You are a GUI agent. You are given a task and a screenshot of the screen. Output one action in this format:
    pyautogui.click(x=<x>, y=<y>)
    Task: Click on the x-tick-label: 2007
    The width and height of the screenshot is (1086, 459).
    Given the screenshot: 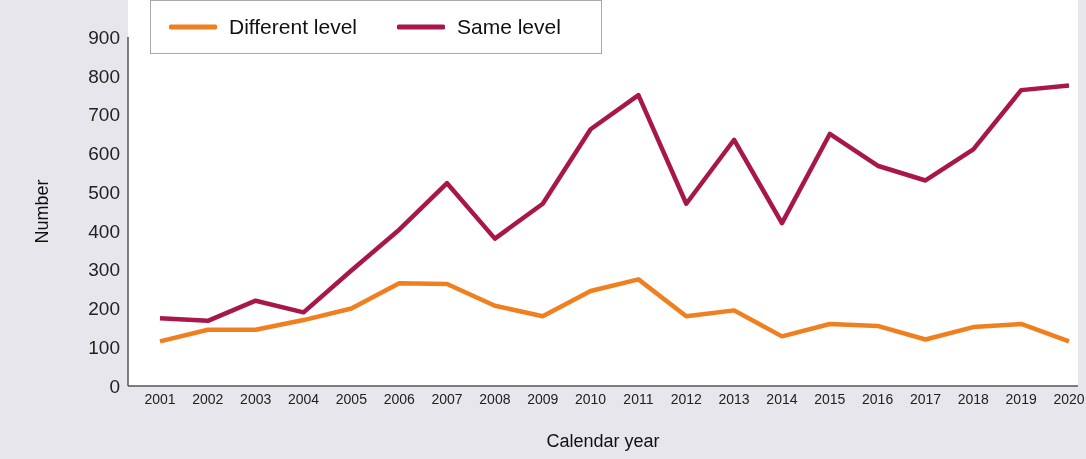 What is the action you would take?
    pyautogui.click(x=447, y=398)
    